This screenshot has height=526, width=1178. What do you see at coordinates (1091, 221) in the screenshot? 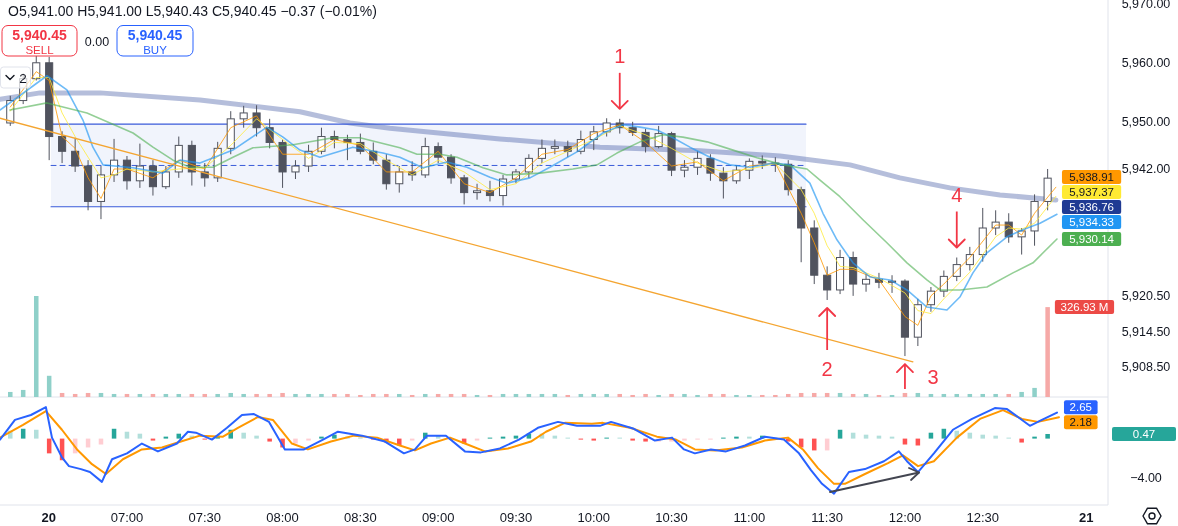
I see `data-label: 5,934.33` at bounding box center [1091, 221].